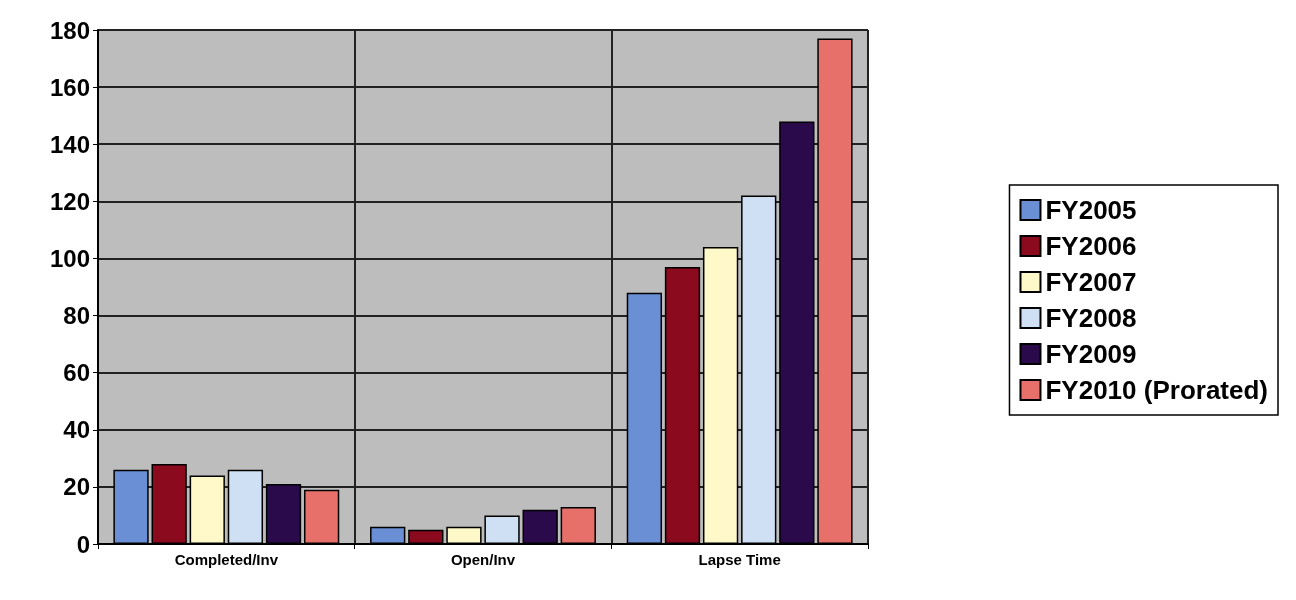  I want to click on y-tick-label: 120, so click(69, 201).